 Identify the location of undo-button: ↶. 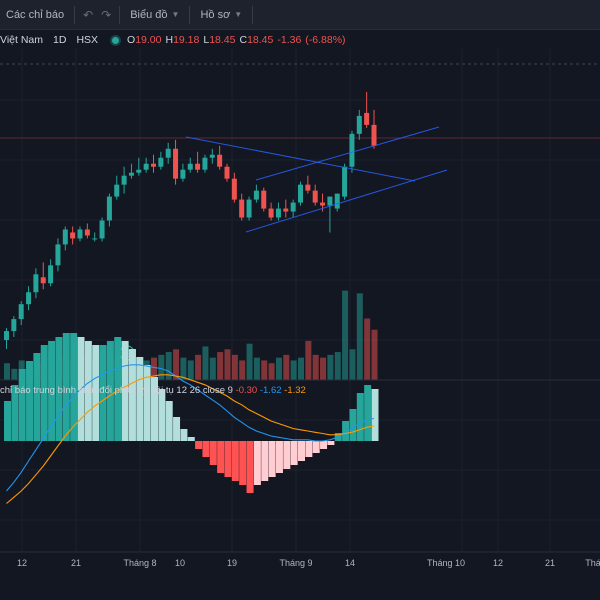
(88, 15).